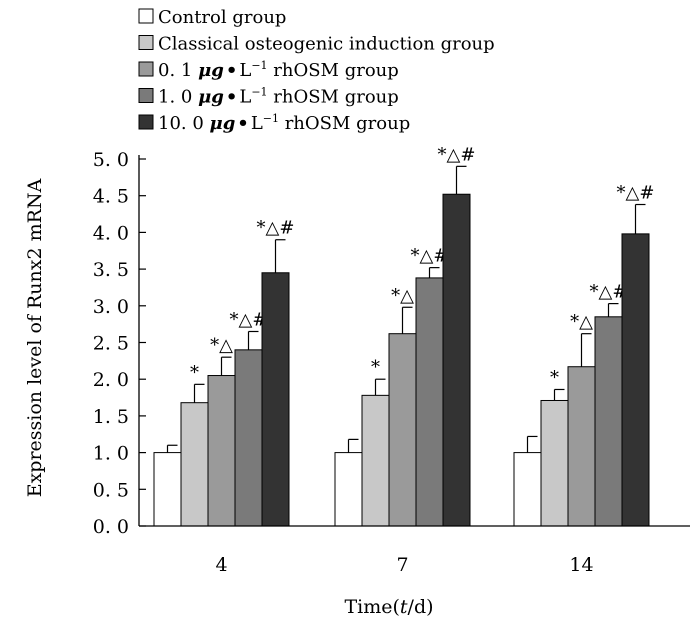 Image resolution: width=700 pixels, height=626 pixels. I want to click on y-tick-label: 5. 0, so click(111, 160).